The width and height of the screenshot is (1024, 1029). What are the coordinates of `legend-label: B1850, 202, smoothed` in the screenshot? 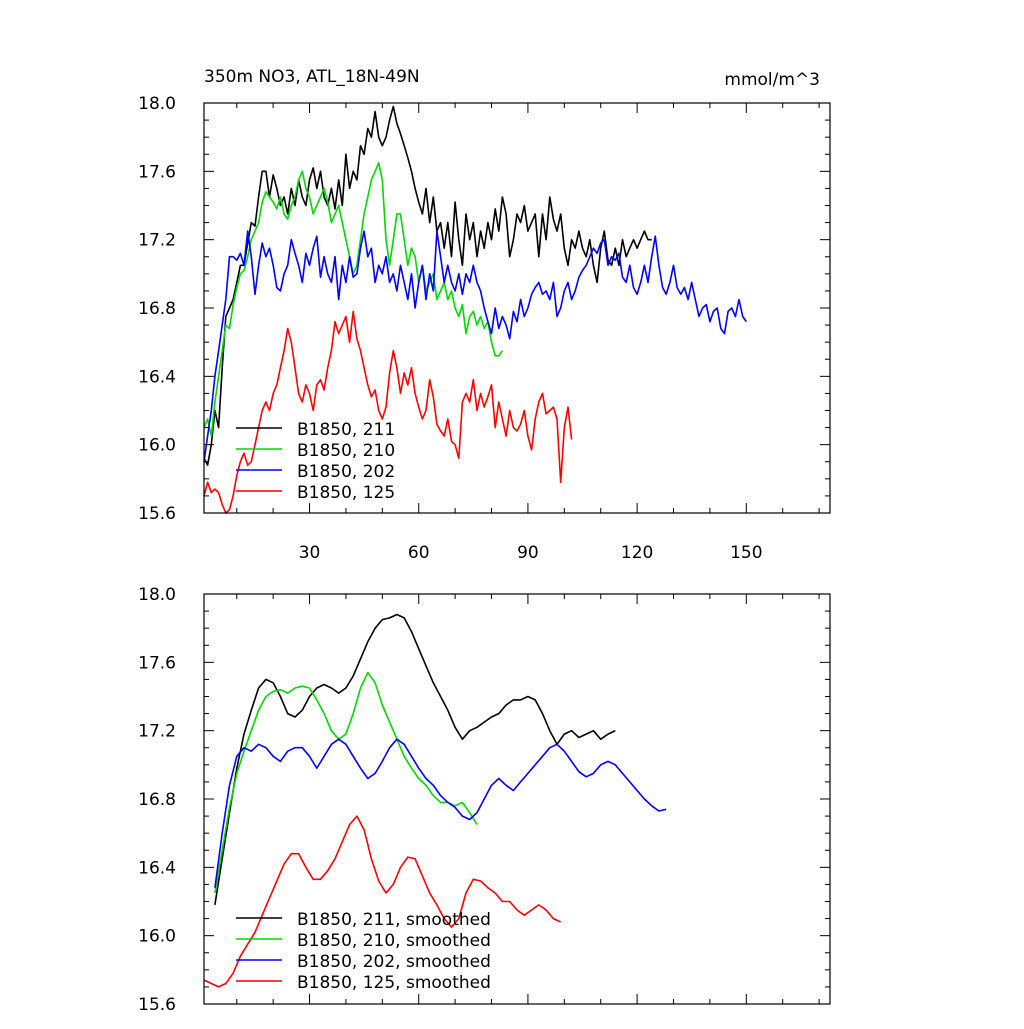 It's located at (394, 962).